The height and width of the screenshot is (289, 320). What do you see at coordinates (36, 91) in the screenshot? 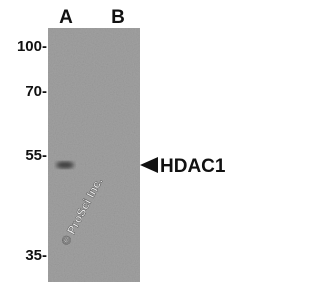
I see `mw-marker: 70-` at bounding box center [36, 91].